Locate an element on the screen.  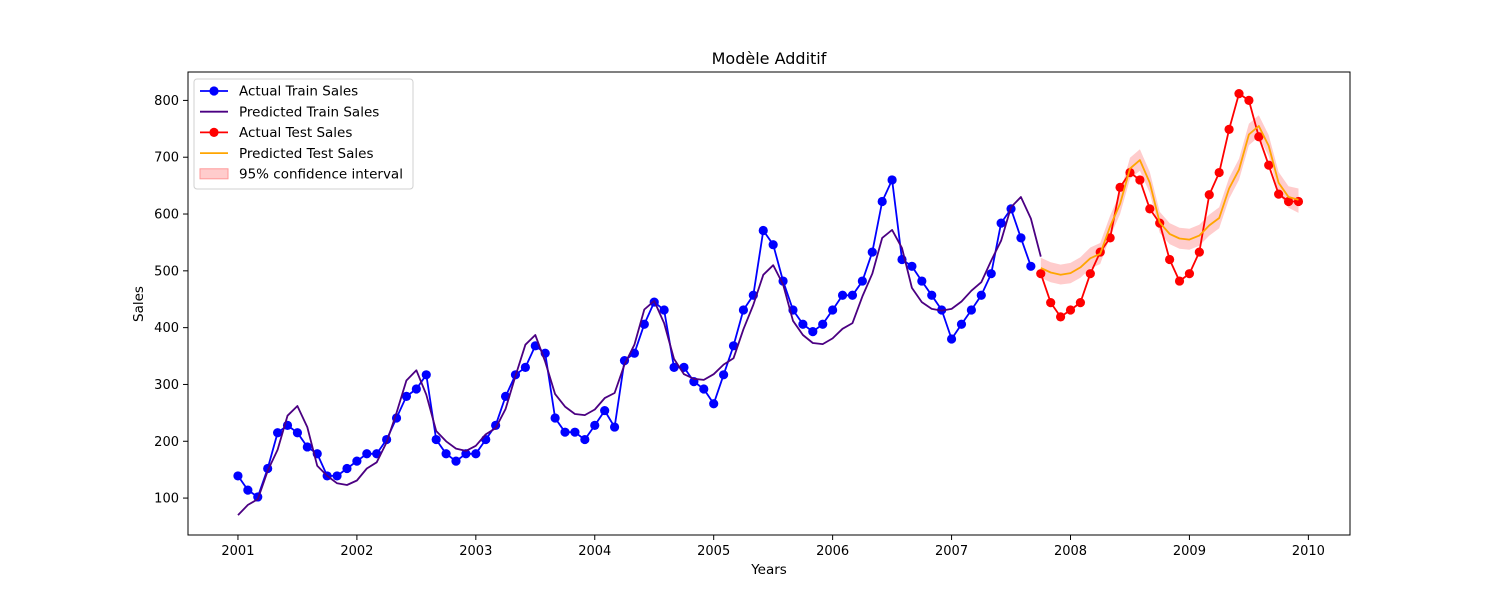
y-tick-label: 300 is located at coordinates (166, 385).